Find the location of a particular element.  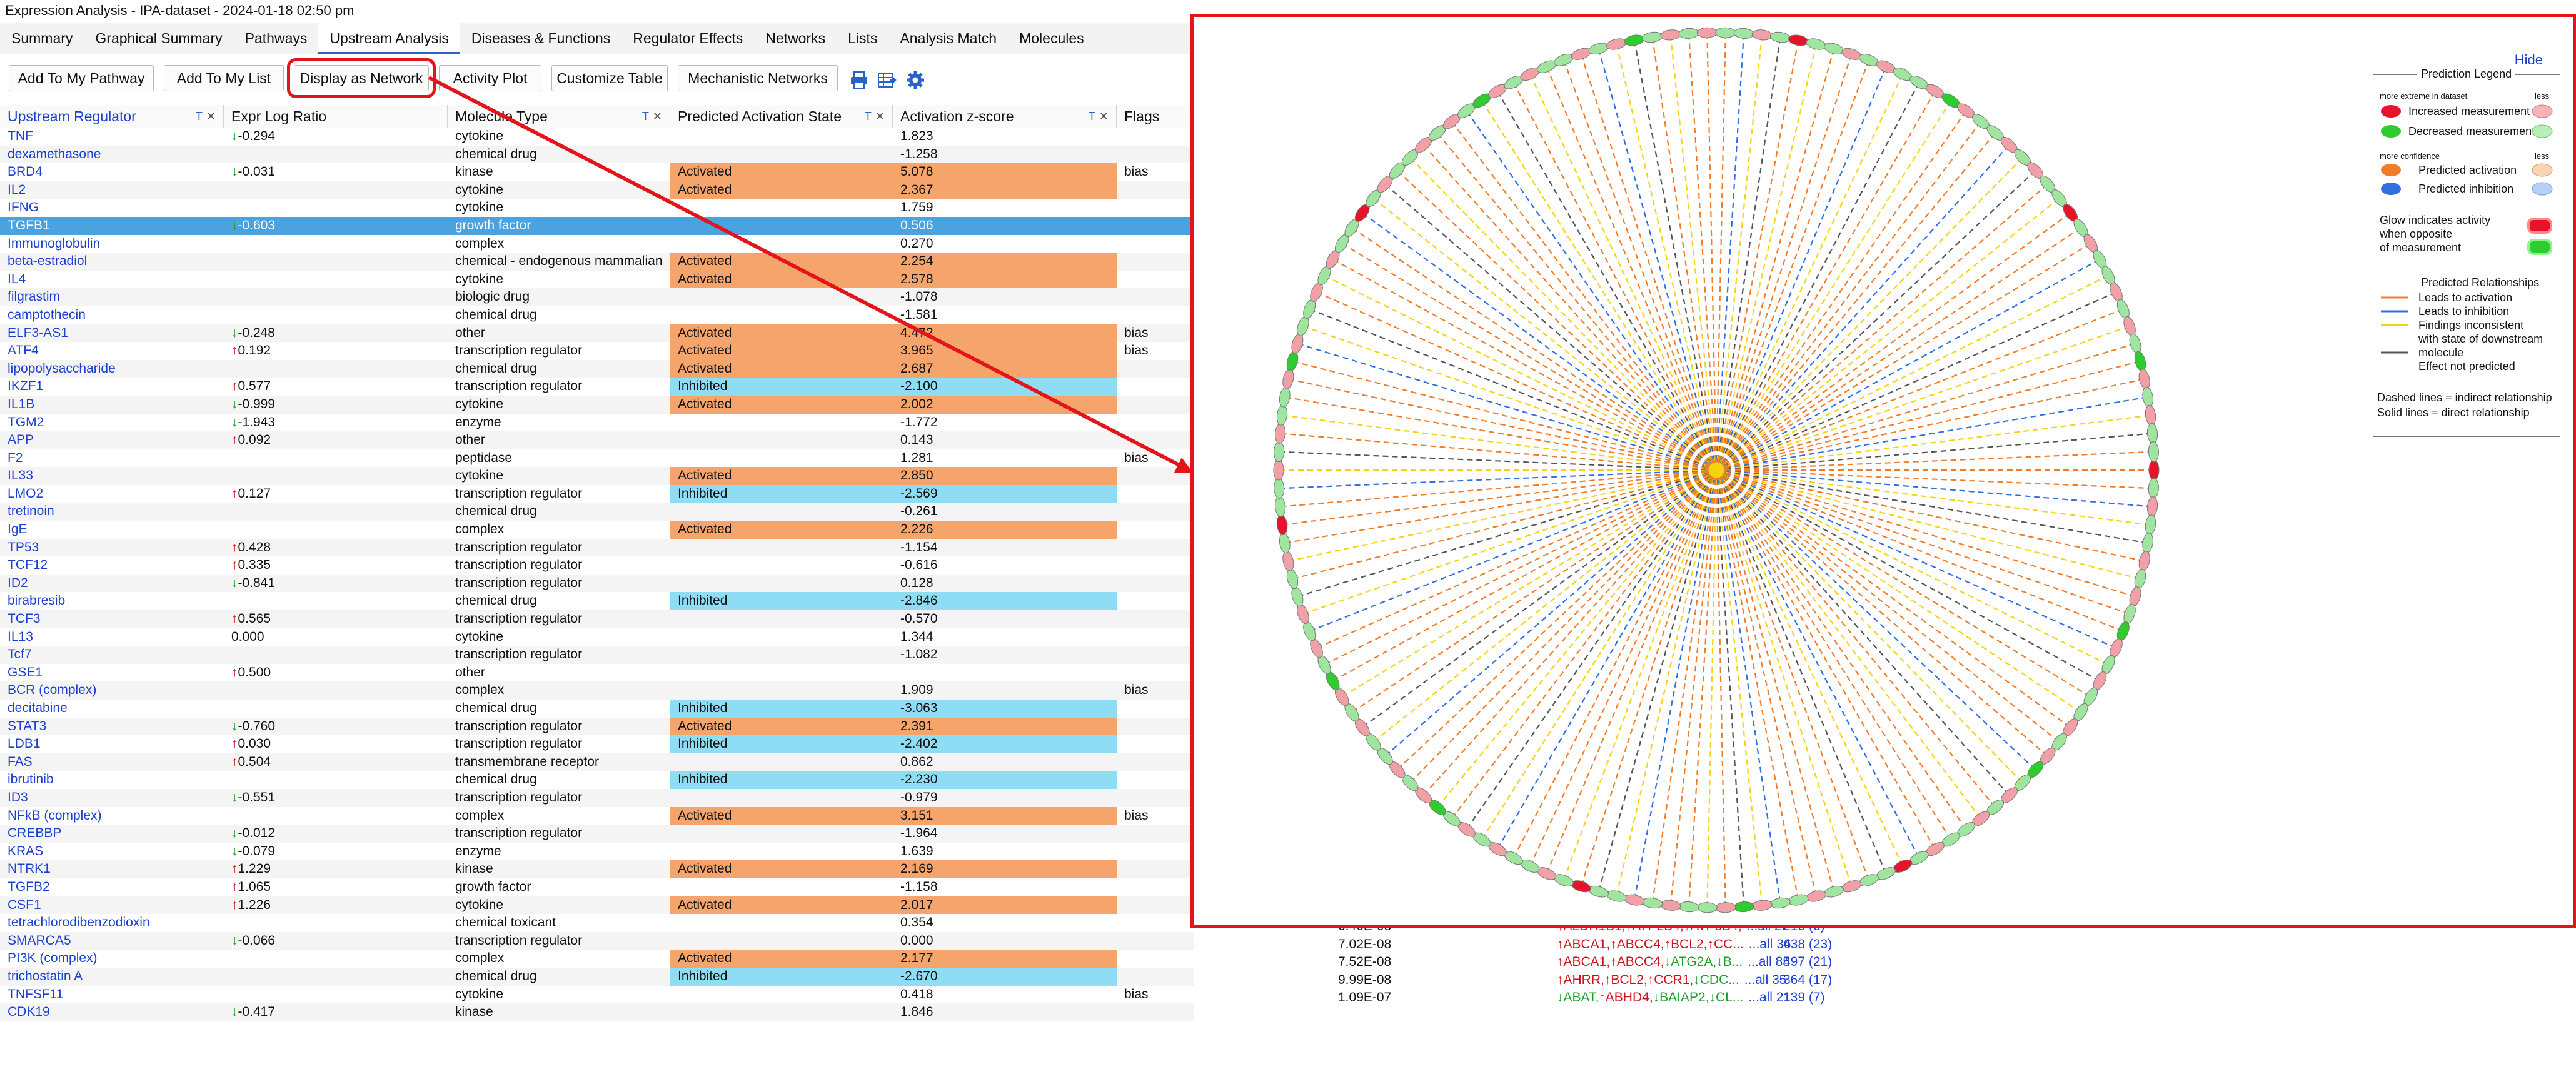

table-row: TGFB1 ↓-0.603 growth factor 0.506 is located at coordinates (597, 225).